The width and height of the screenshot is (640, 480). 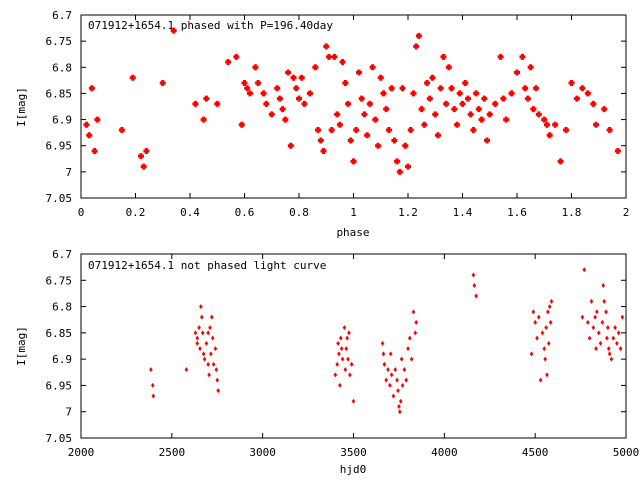 I want to click on x-axis-label: phase, so click(x=352, y=232).